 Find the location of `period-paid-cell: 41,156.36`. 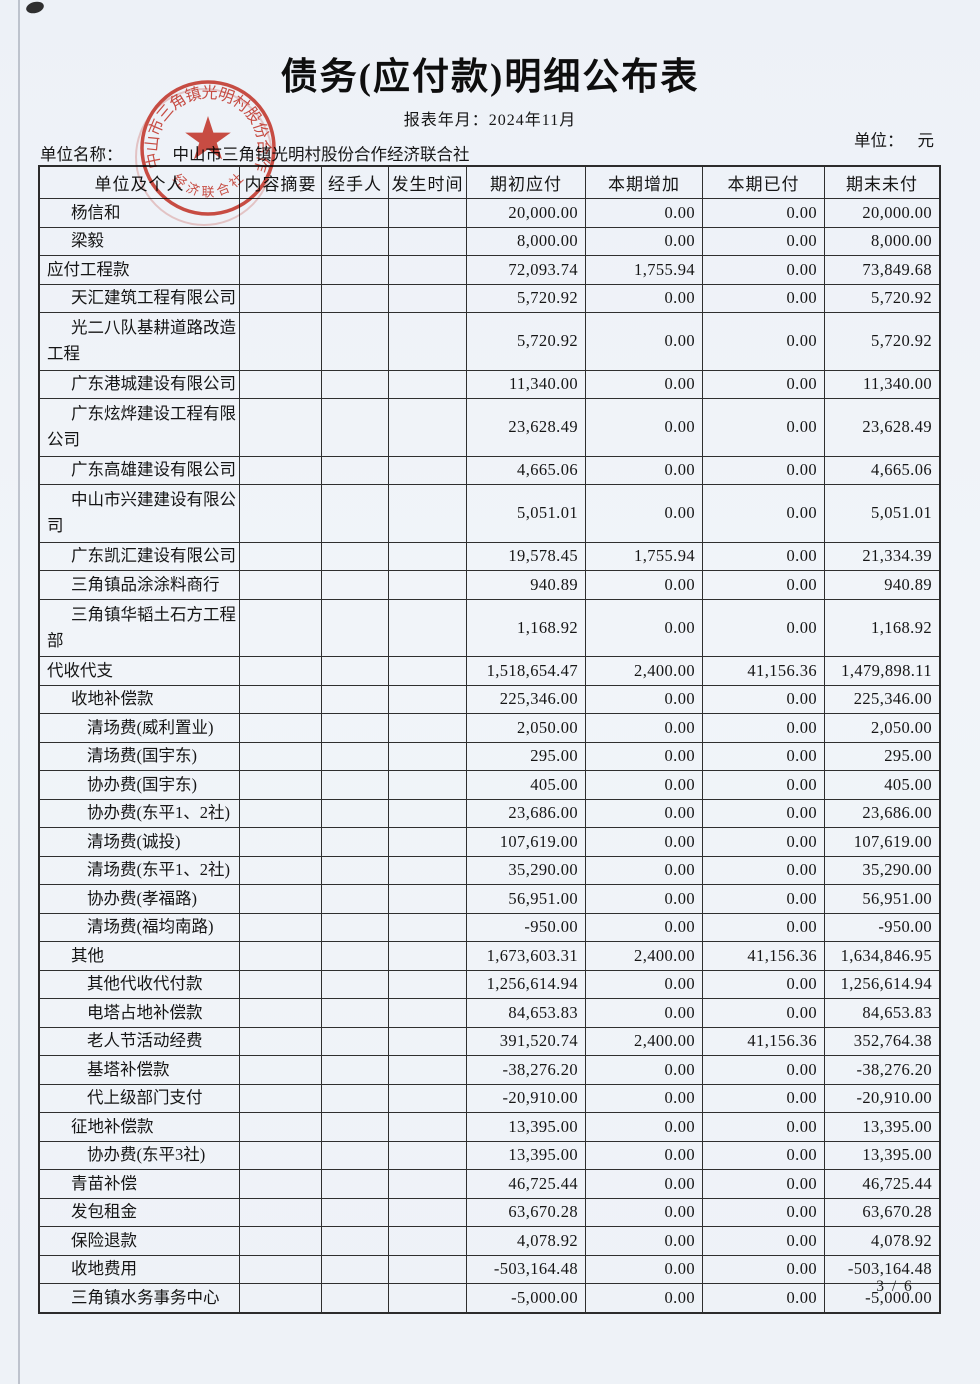

period-paid-cell: 41,156.36 is located at coordinates (764, 671).